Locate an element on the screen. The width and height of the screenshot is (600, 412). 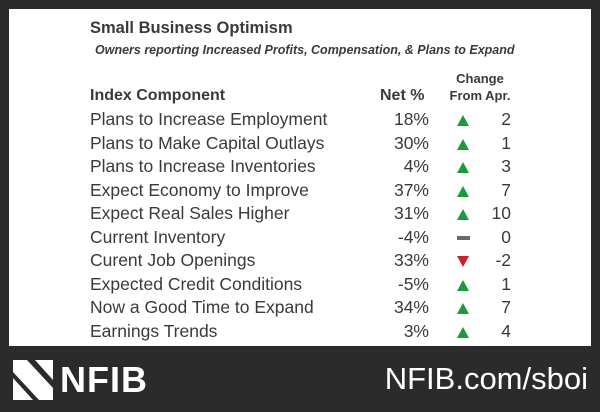
table-row: Current Inventory -4% 0 is located at coordinates (300, 239).